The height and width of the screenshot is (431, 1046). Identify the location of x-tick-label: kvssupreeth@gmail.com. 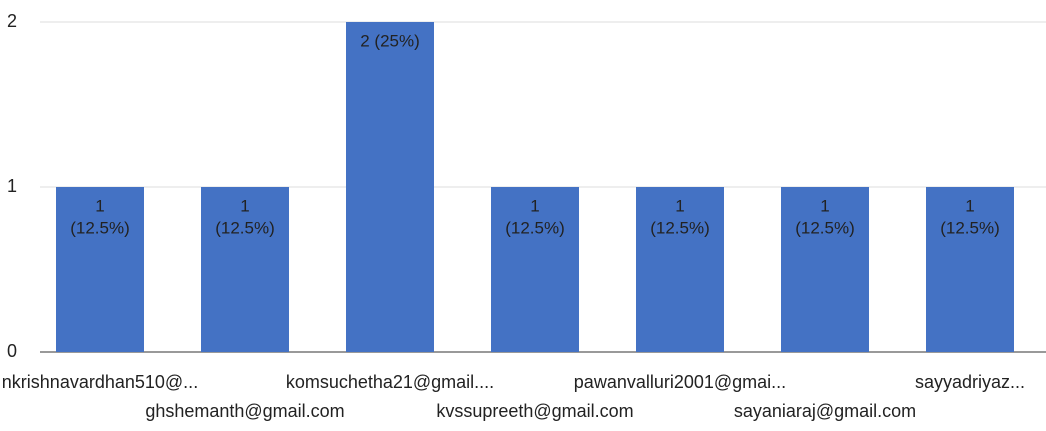
(534, 411).